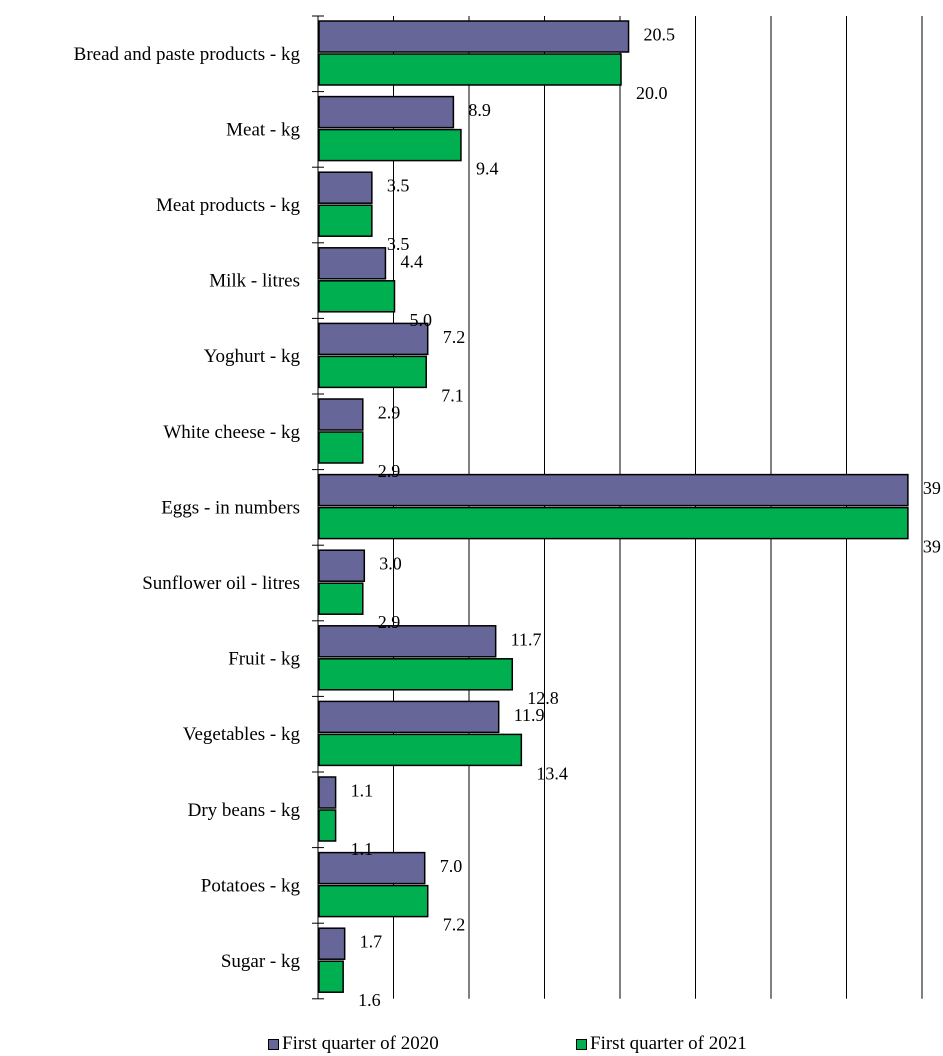  I want to click on data-label-2020: 2.9, so click(389, 413).